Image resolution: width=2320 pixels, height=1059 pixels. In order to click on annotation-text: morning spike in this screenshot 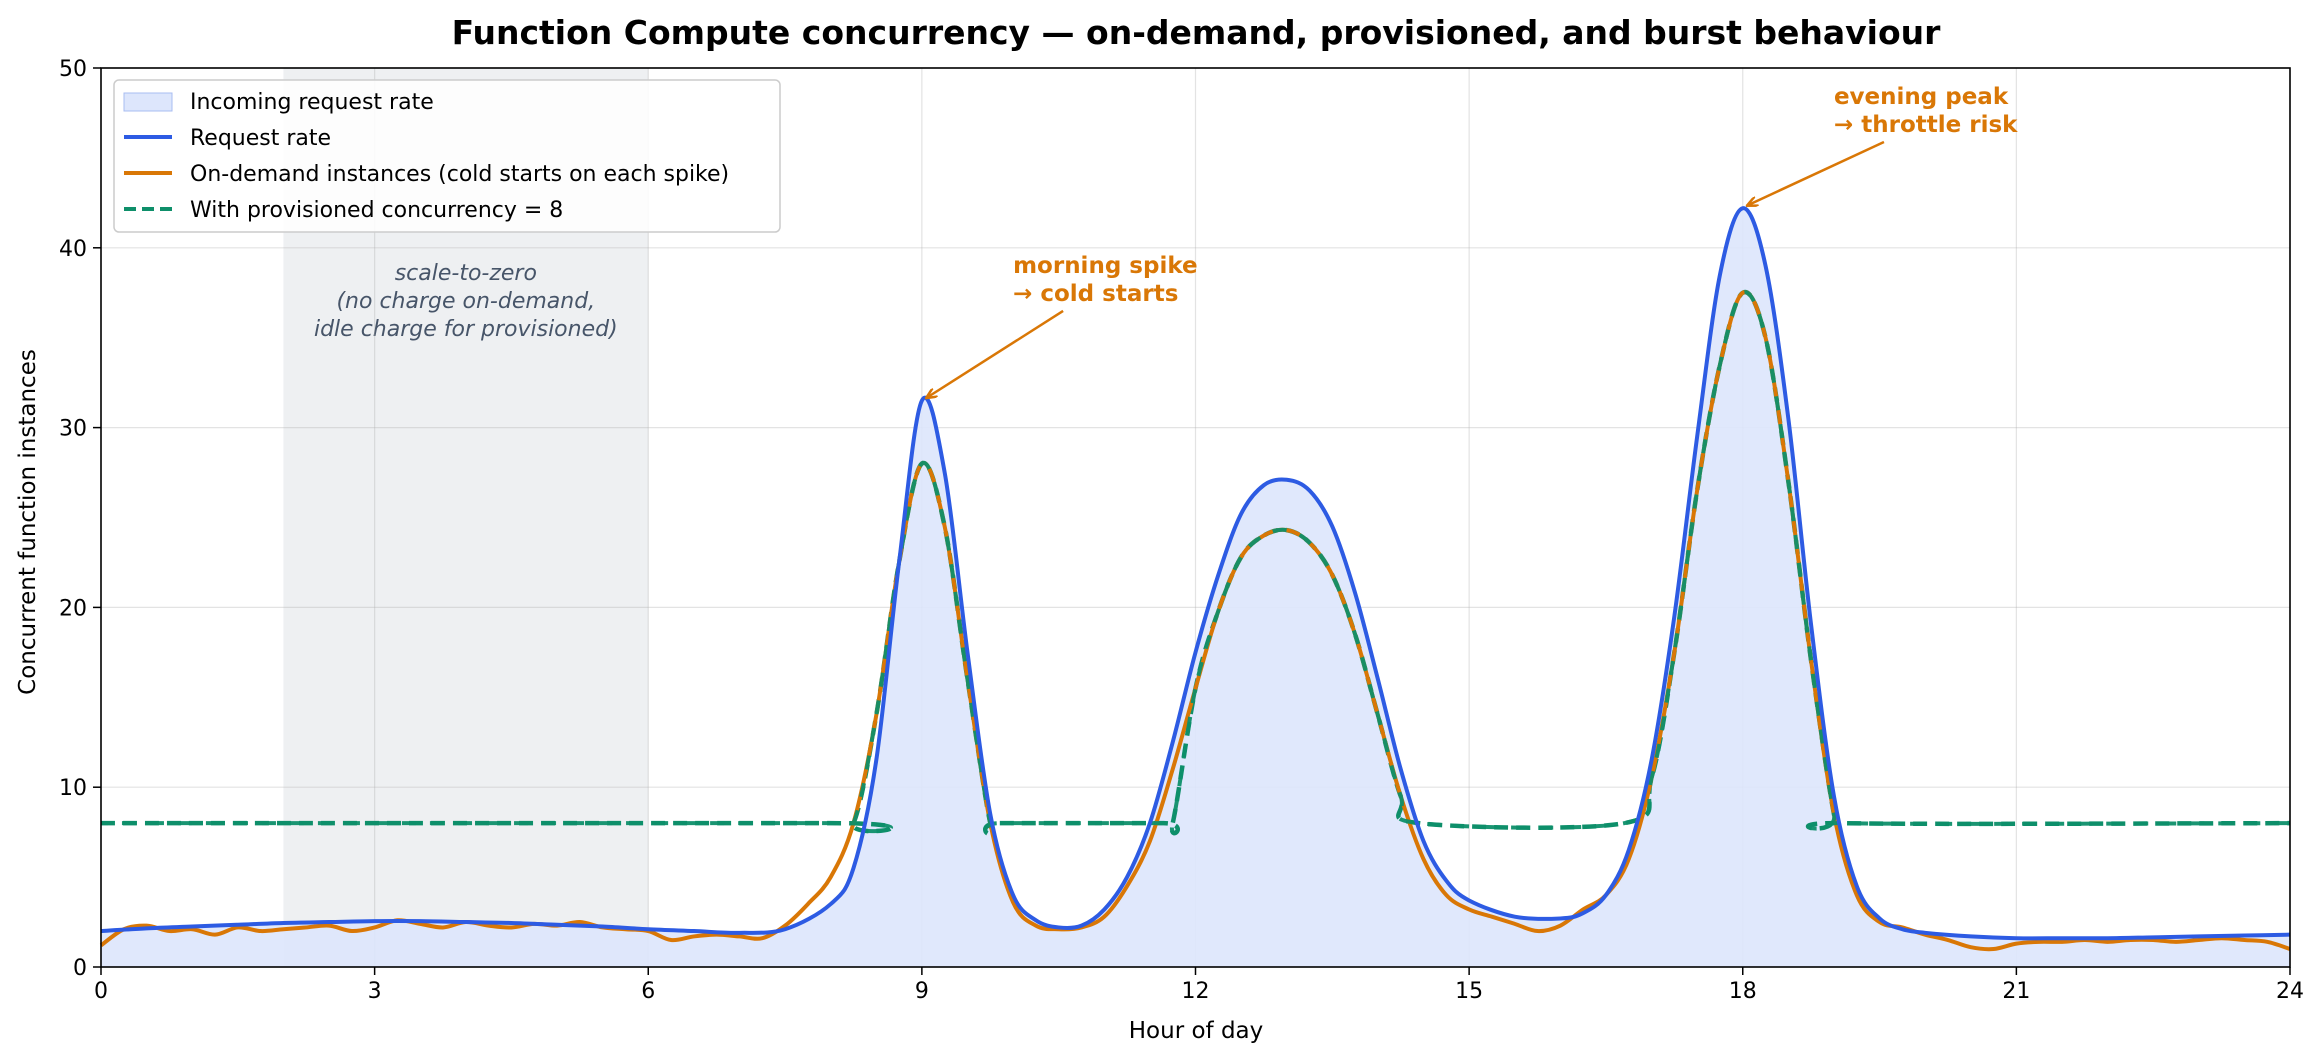, I will do `click(1105, 266)`.